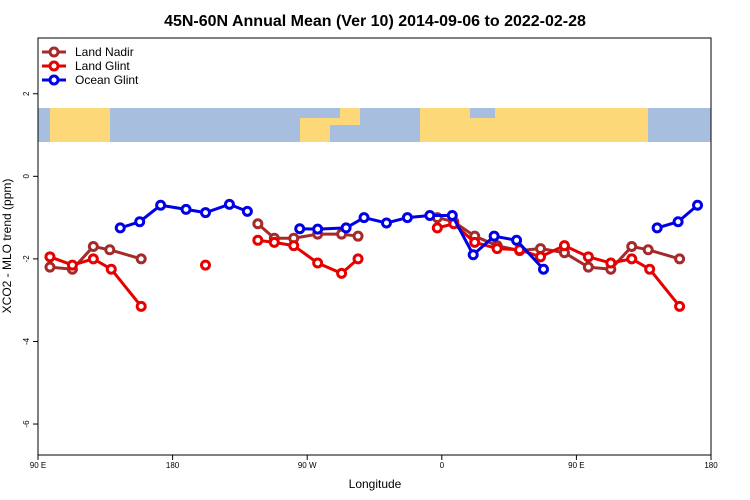 Image resolution: width=750 pixels, height=500 pixels. Describe the element at coordinates (26, 176) in the screenshot. I see `y-tick-label: 0` at that location.